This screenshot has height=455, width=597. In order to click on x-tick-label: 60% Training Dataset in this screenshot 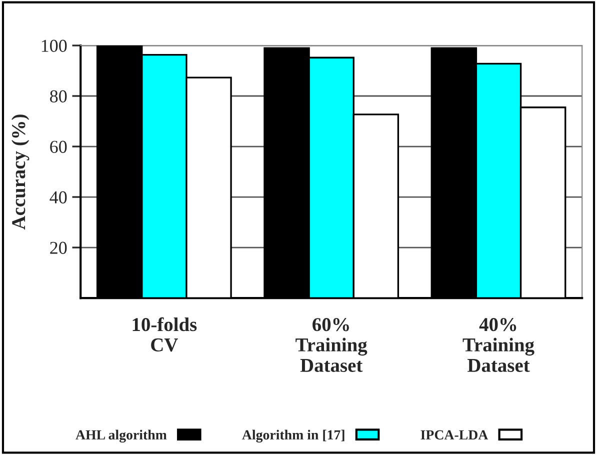, I will do `click(332, 345)`.